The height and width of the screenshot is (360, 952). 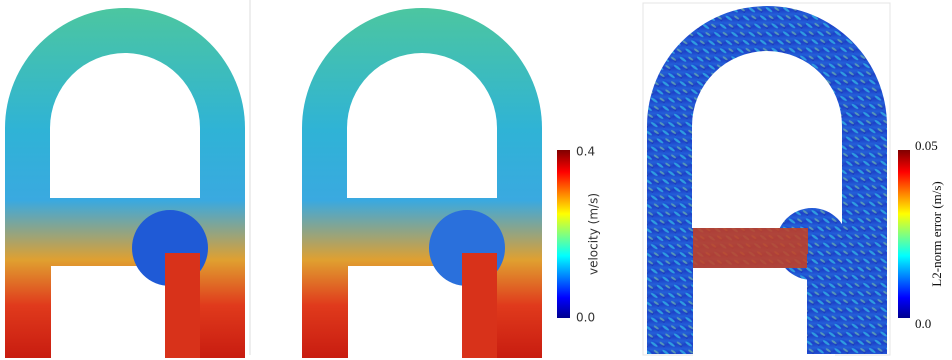 What do you see at coordinates (585, 152) in the screenshot?
I see `colorbar-max: 0.4` at bounding box center [585, 152].